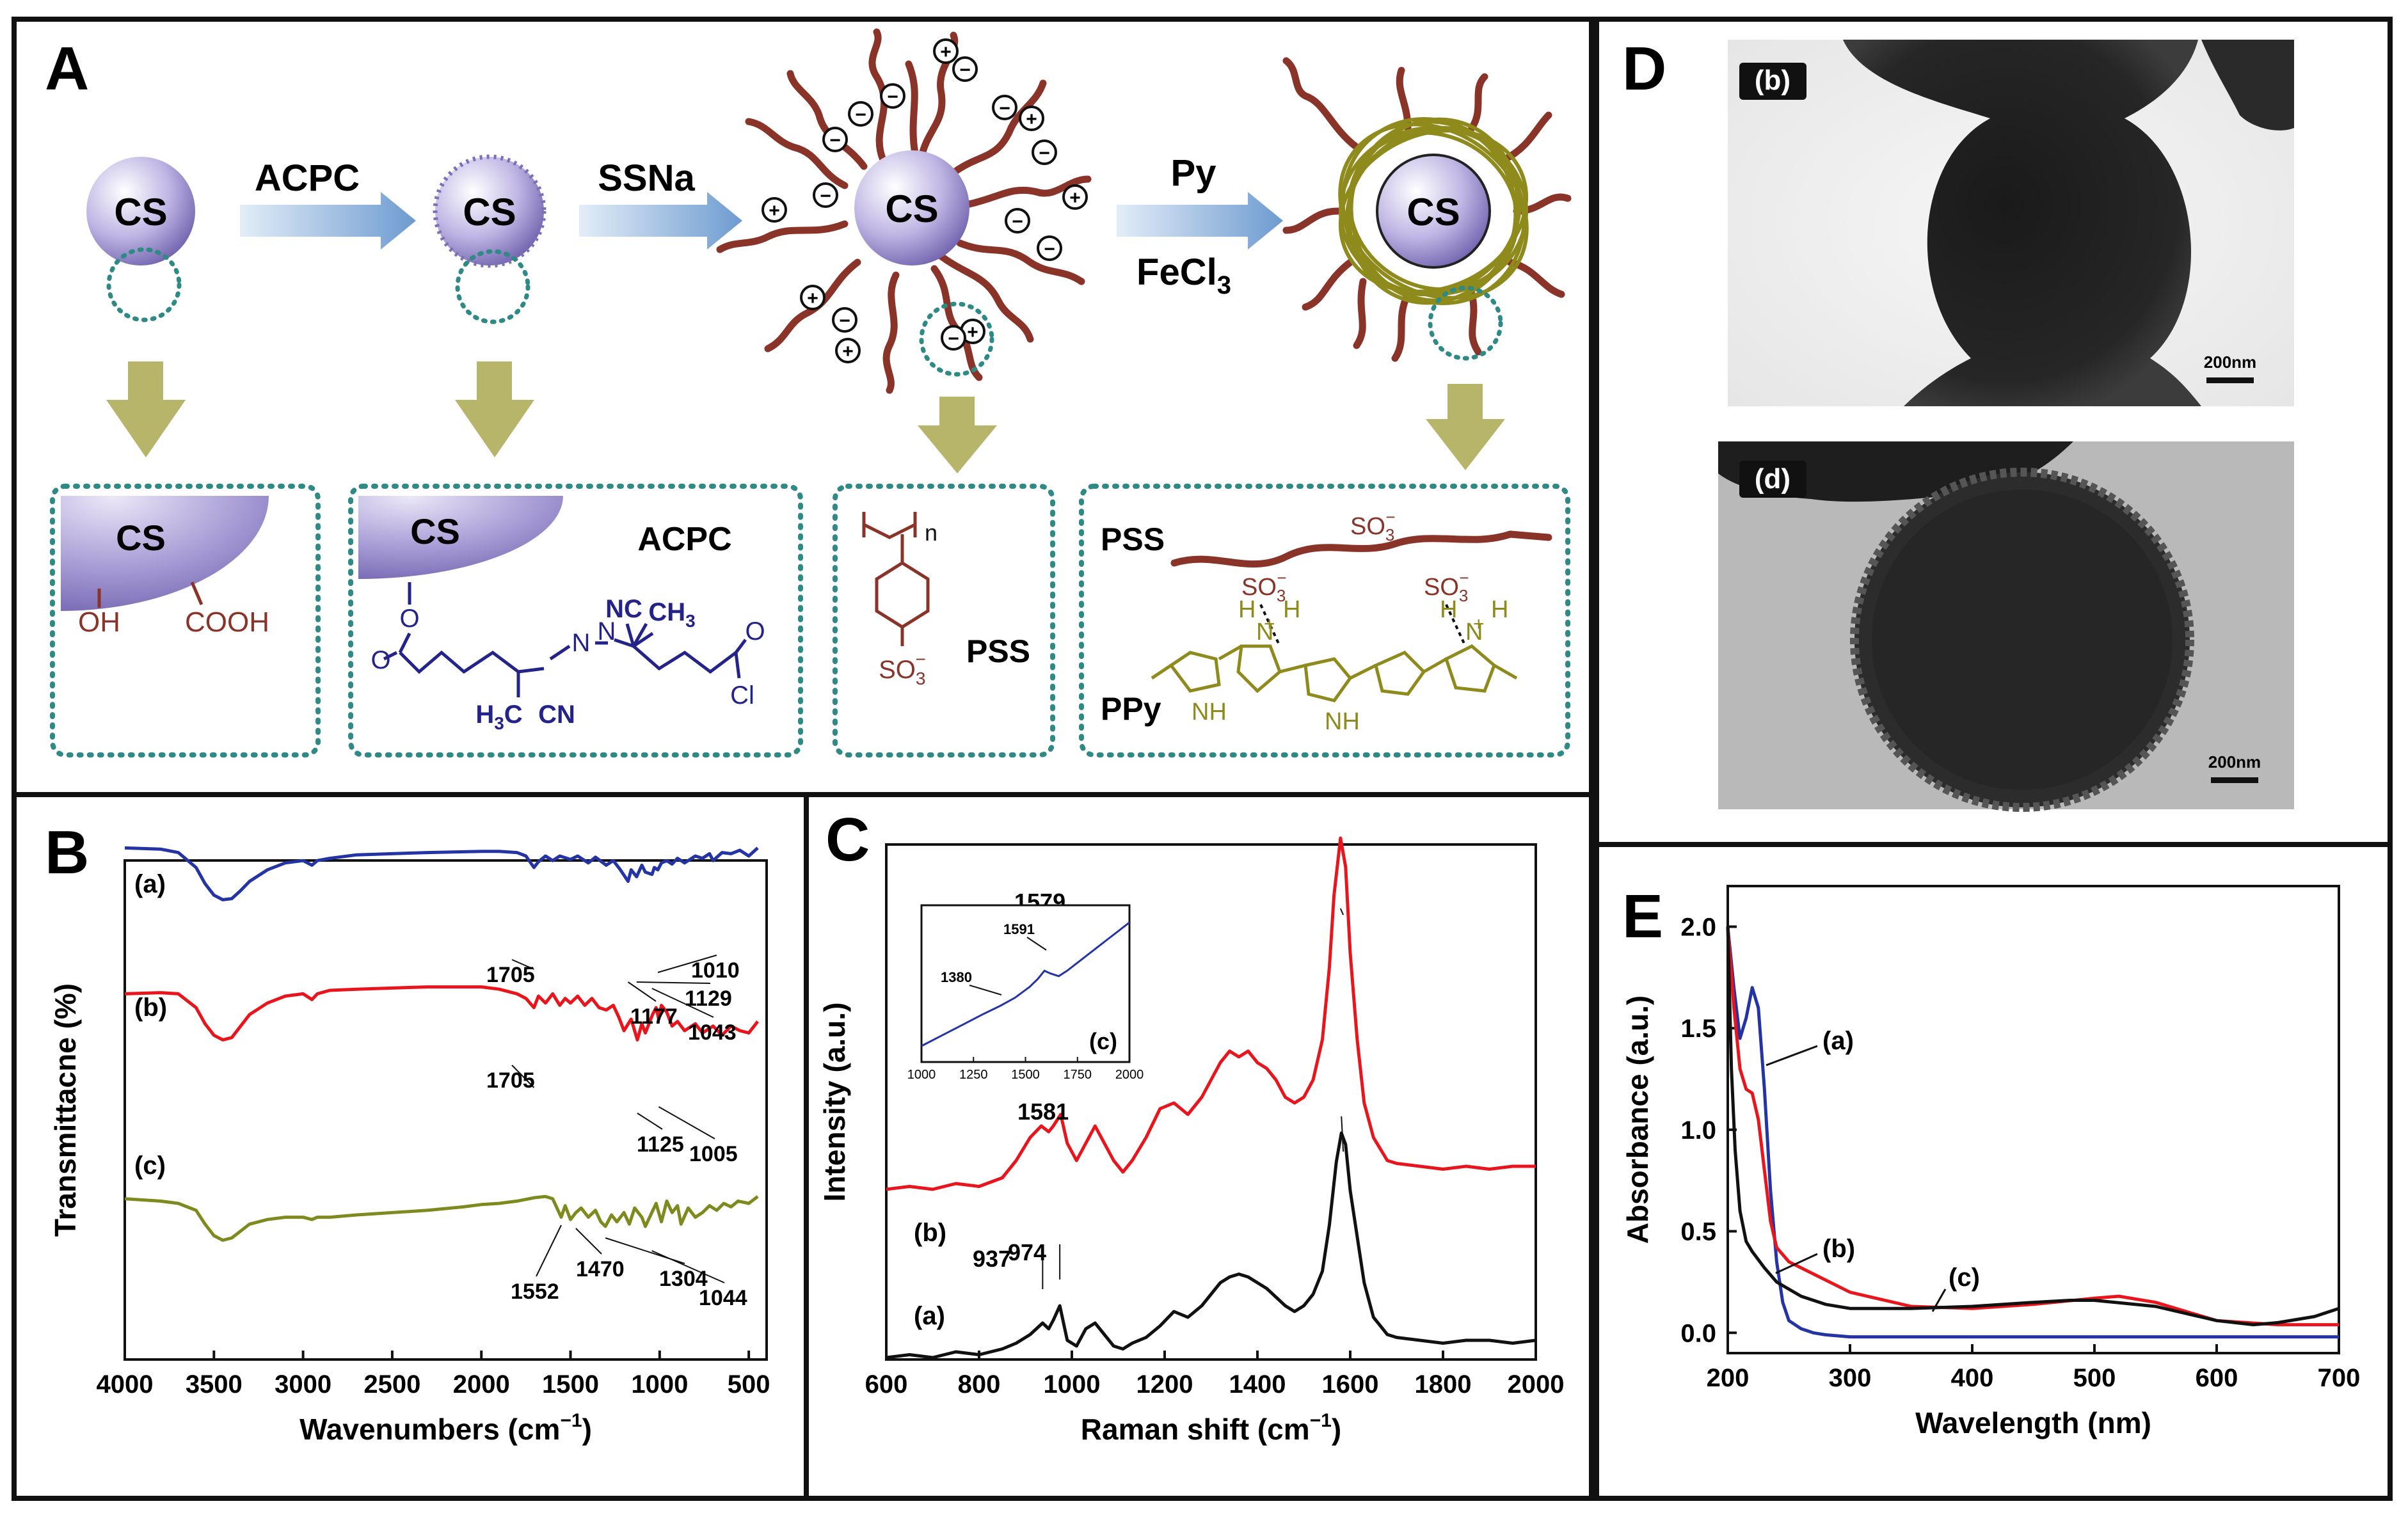 The image size is (2408, 1522). I want to click on nc-label: NC, so click(623, 609).